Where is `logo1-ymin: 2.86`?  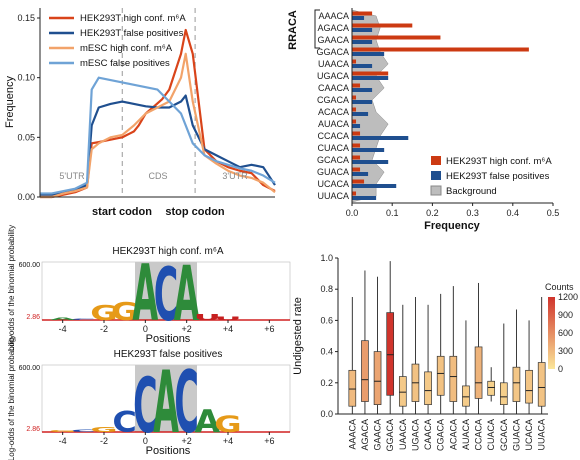 logo1-ymin: 2.86 is located at coordinates (33, 317).